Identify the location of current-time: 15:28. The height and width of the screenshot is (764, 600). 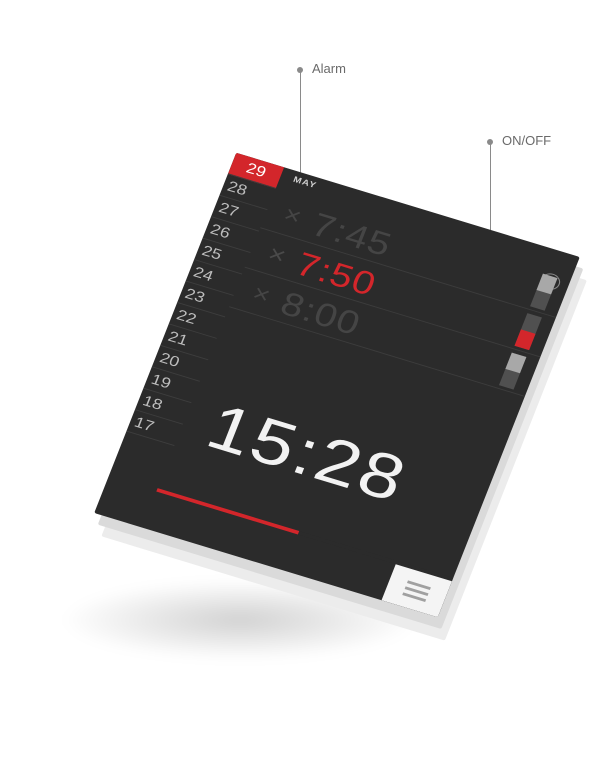
(307, 453).